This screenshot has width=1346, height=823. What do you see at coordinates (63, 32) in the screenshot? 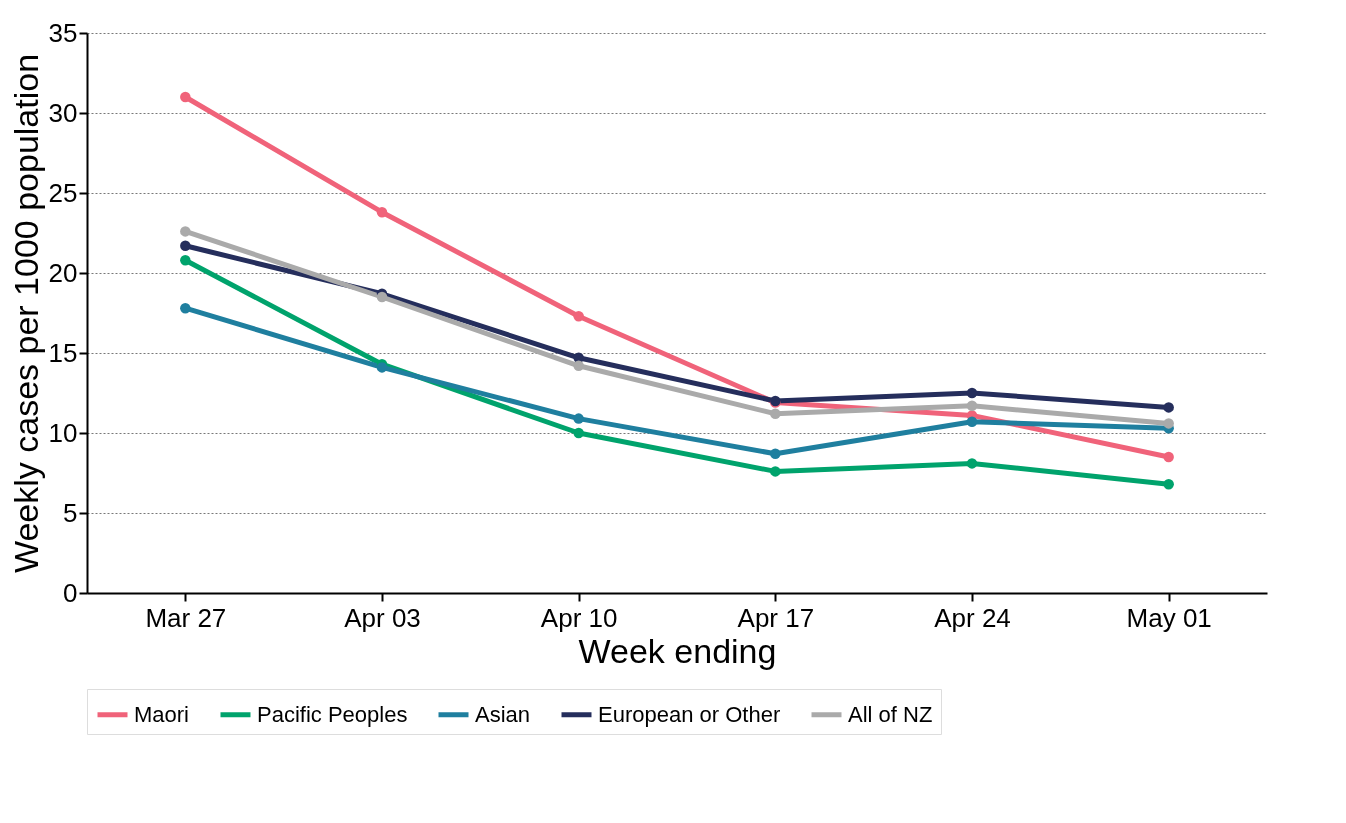
I see `y-tick-label: 35` at bounding box center [63, 32].